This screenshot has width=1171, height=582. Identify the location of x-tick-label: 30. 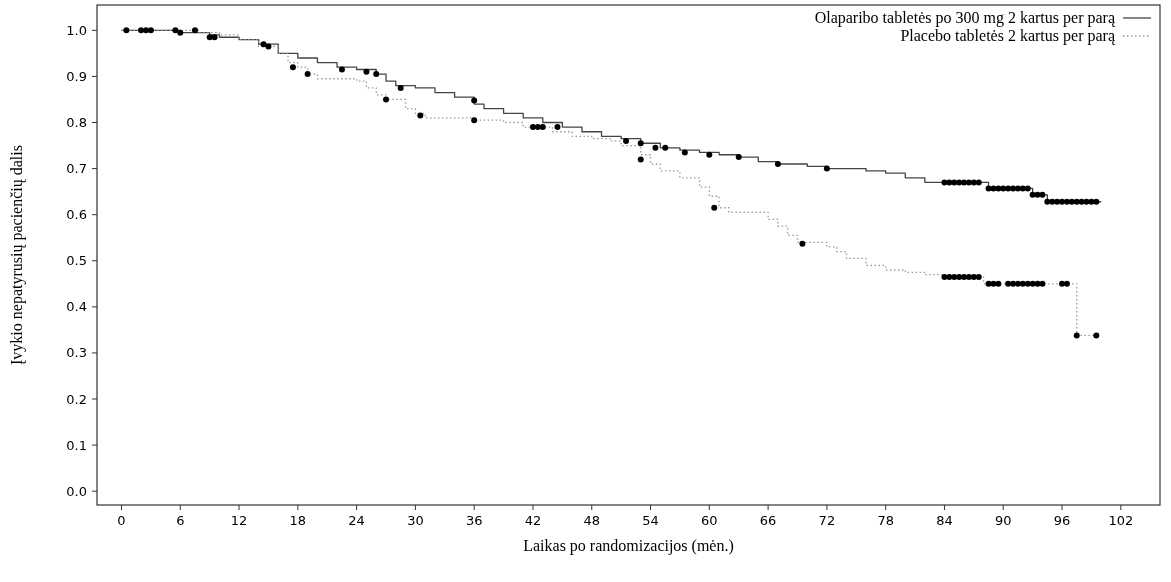
(415, 520).